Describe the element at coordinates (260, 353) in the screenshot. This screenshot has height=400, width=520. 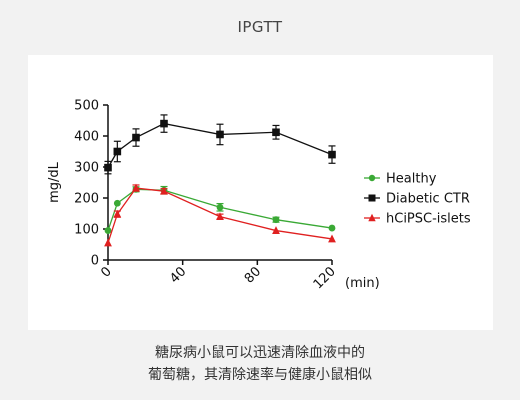
I see `caption-line-1: 糖尿病小鼠可以迅速清除血液中的` at that location.